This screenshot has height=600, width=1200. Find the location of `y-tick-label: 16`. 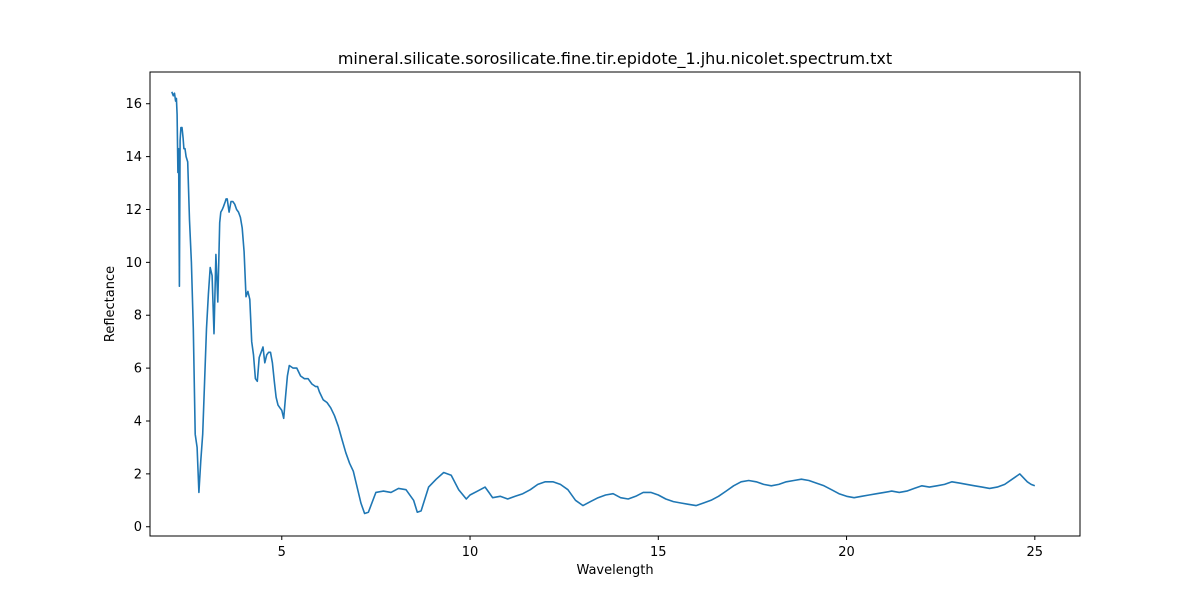

y-tick-label: 16 is located at coordinates (133, 104).